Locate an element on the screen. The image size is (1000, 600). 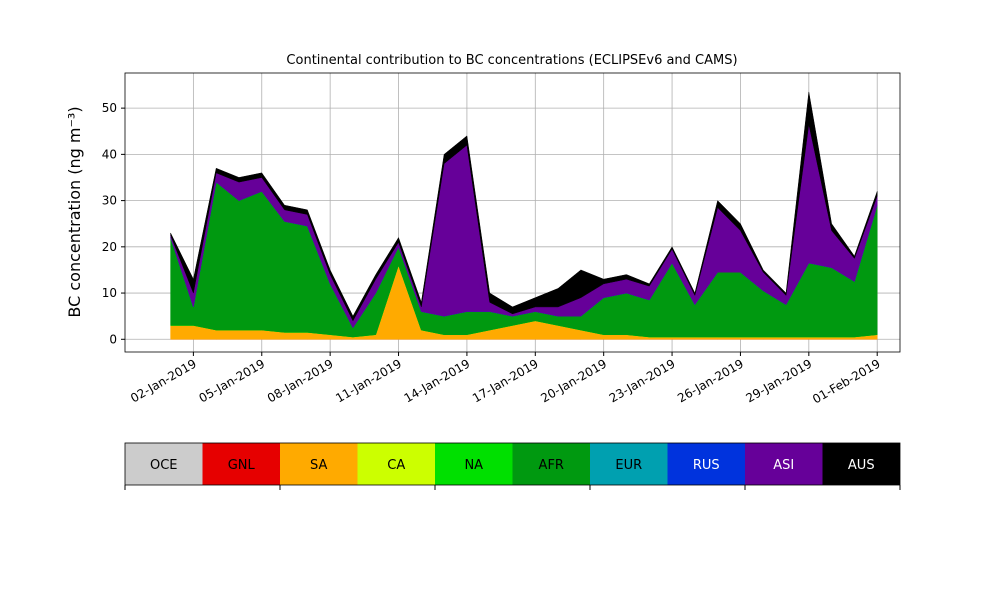
y-axis-label: BC concentration (ng m⁻³) is located at coordinates (74, 211).